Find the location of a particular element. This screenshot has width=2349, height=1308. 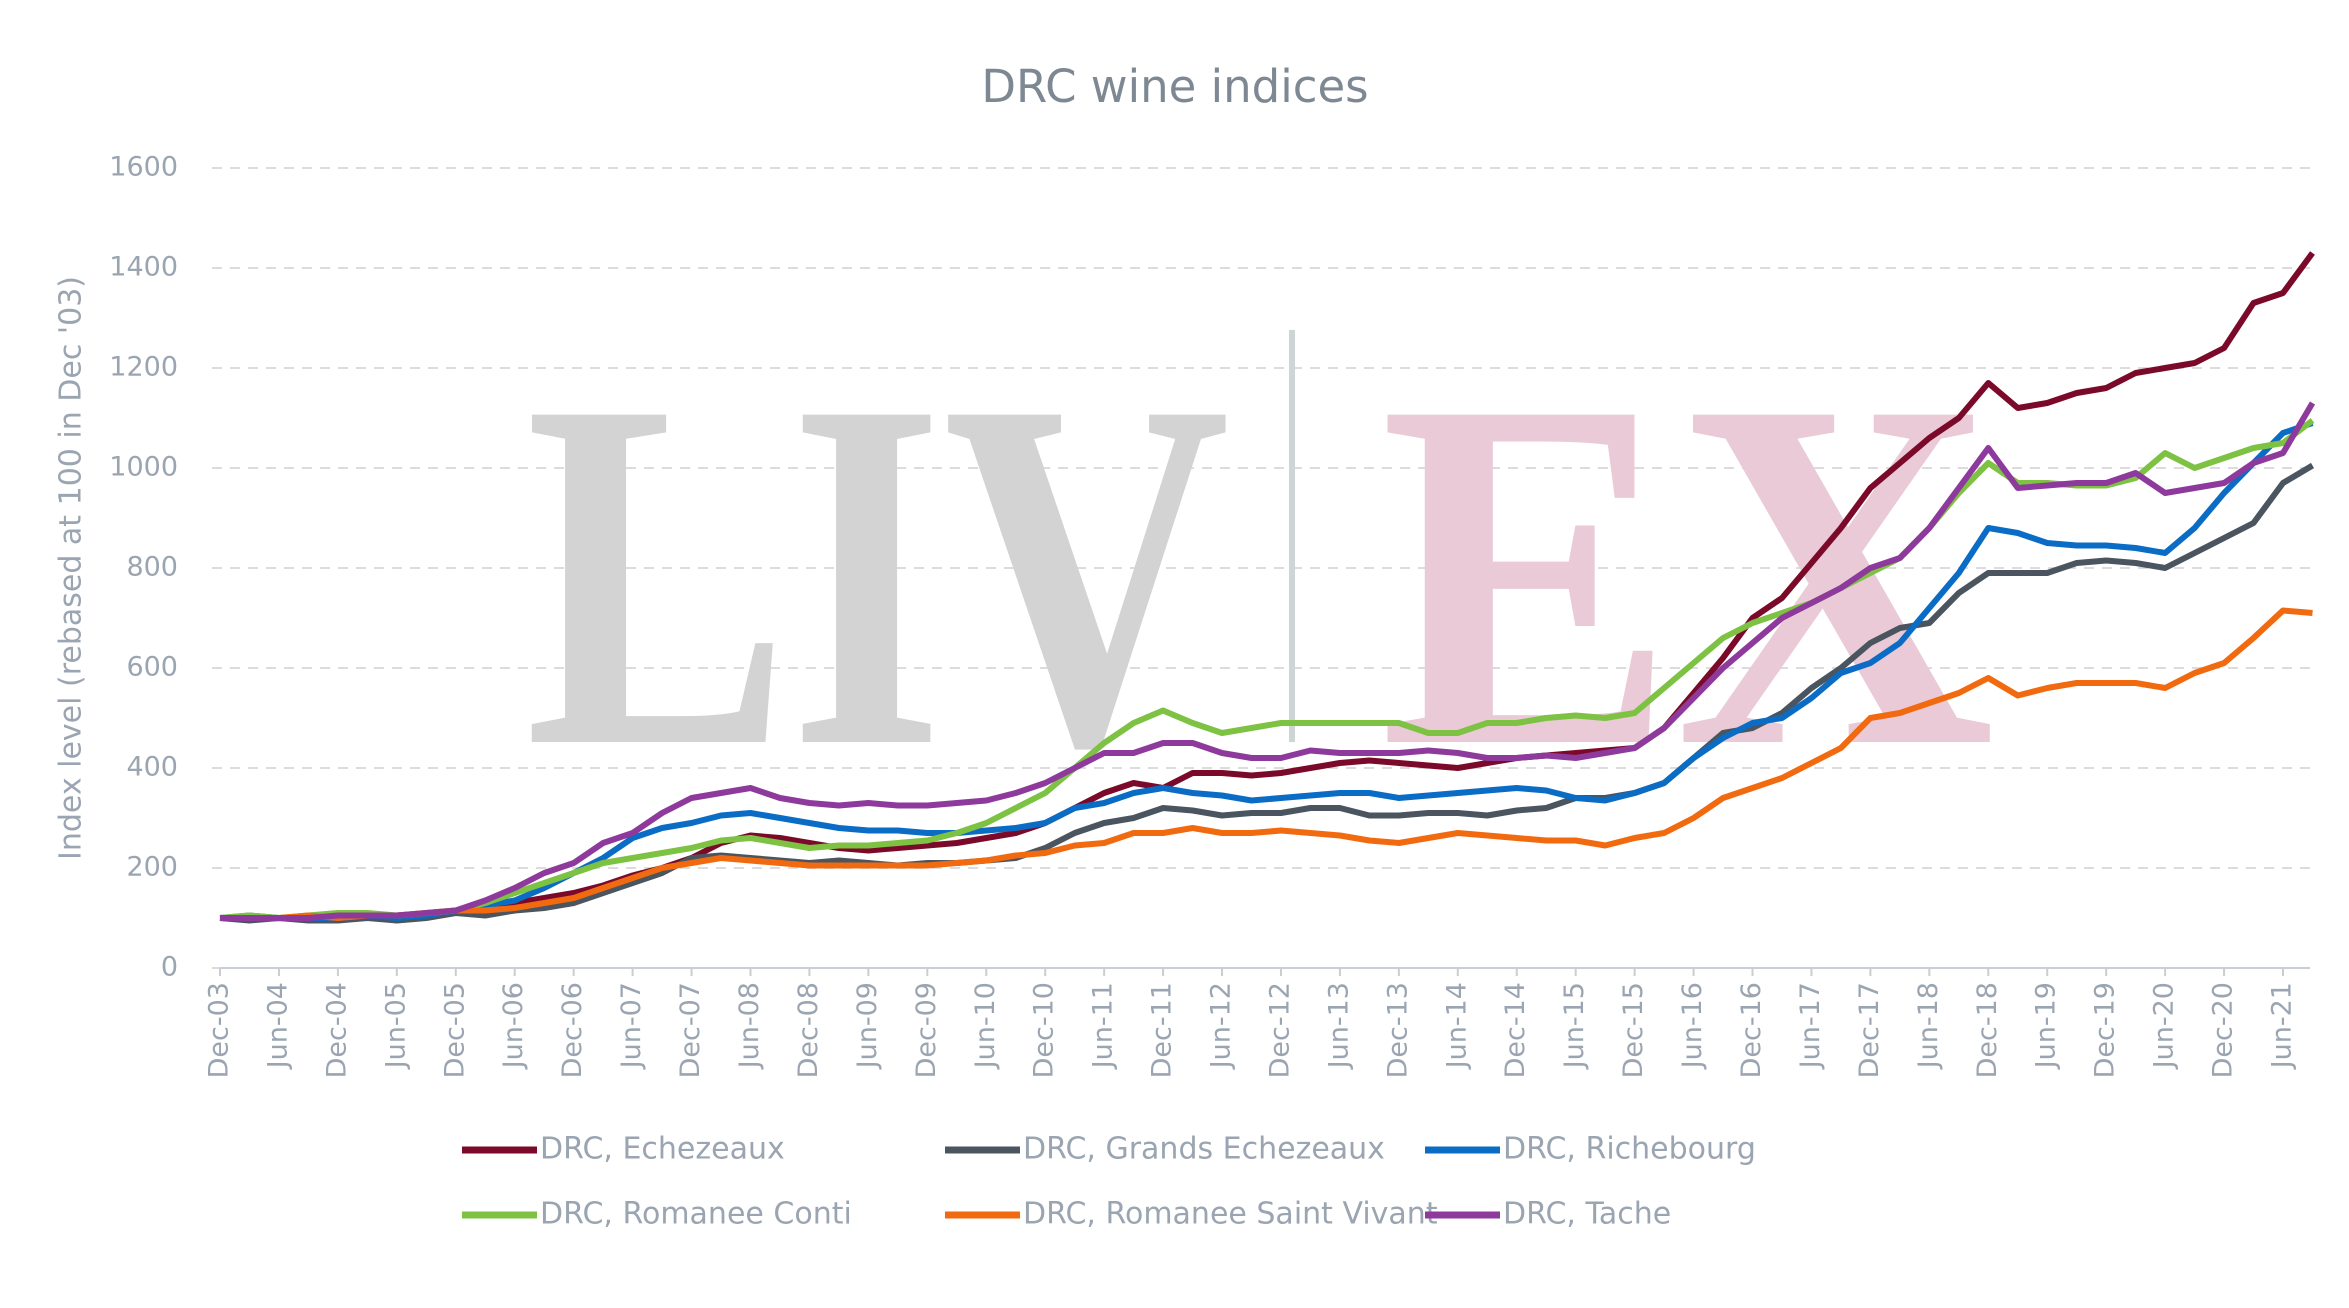

x-tick-label: Jun-08 is located at coordinates (749, 1026).